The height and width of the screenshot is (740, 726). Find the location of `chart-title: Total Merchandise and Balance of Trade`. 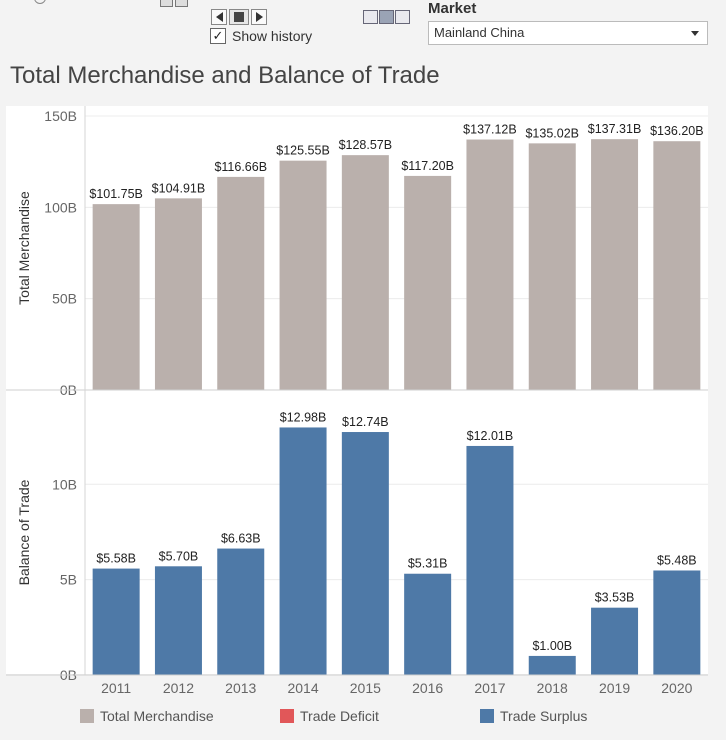

chart-title: Total Merchandise and Balance of Trade is located at coordinates (225, 75).